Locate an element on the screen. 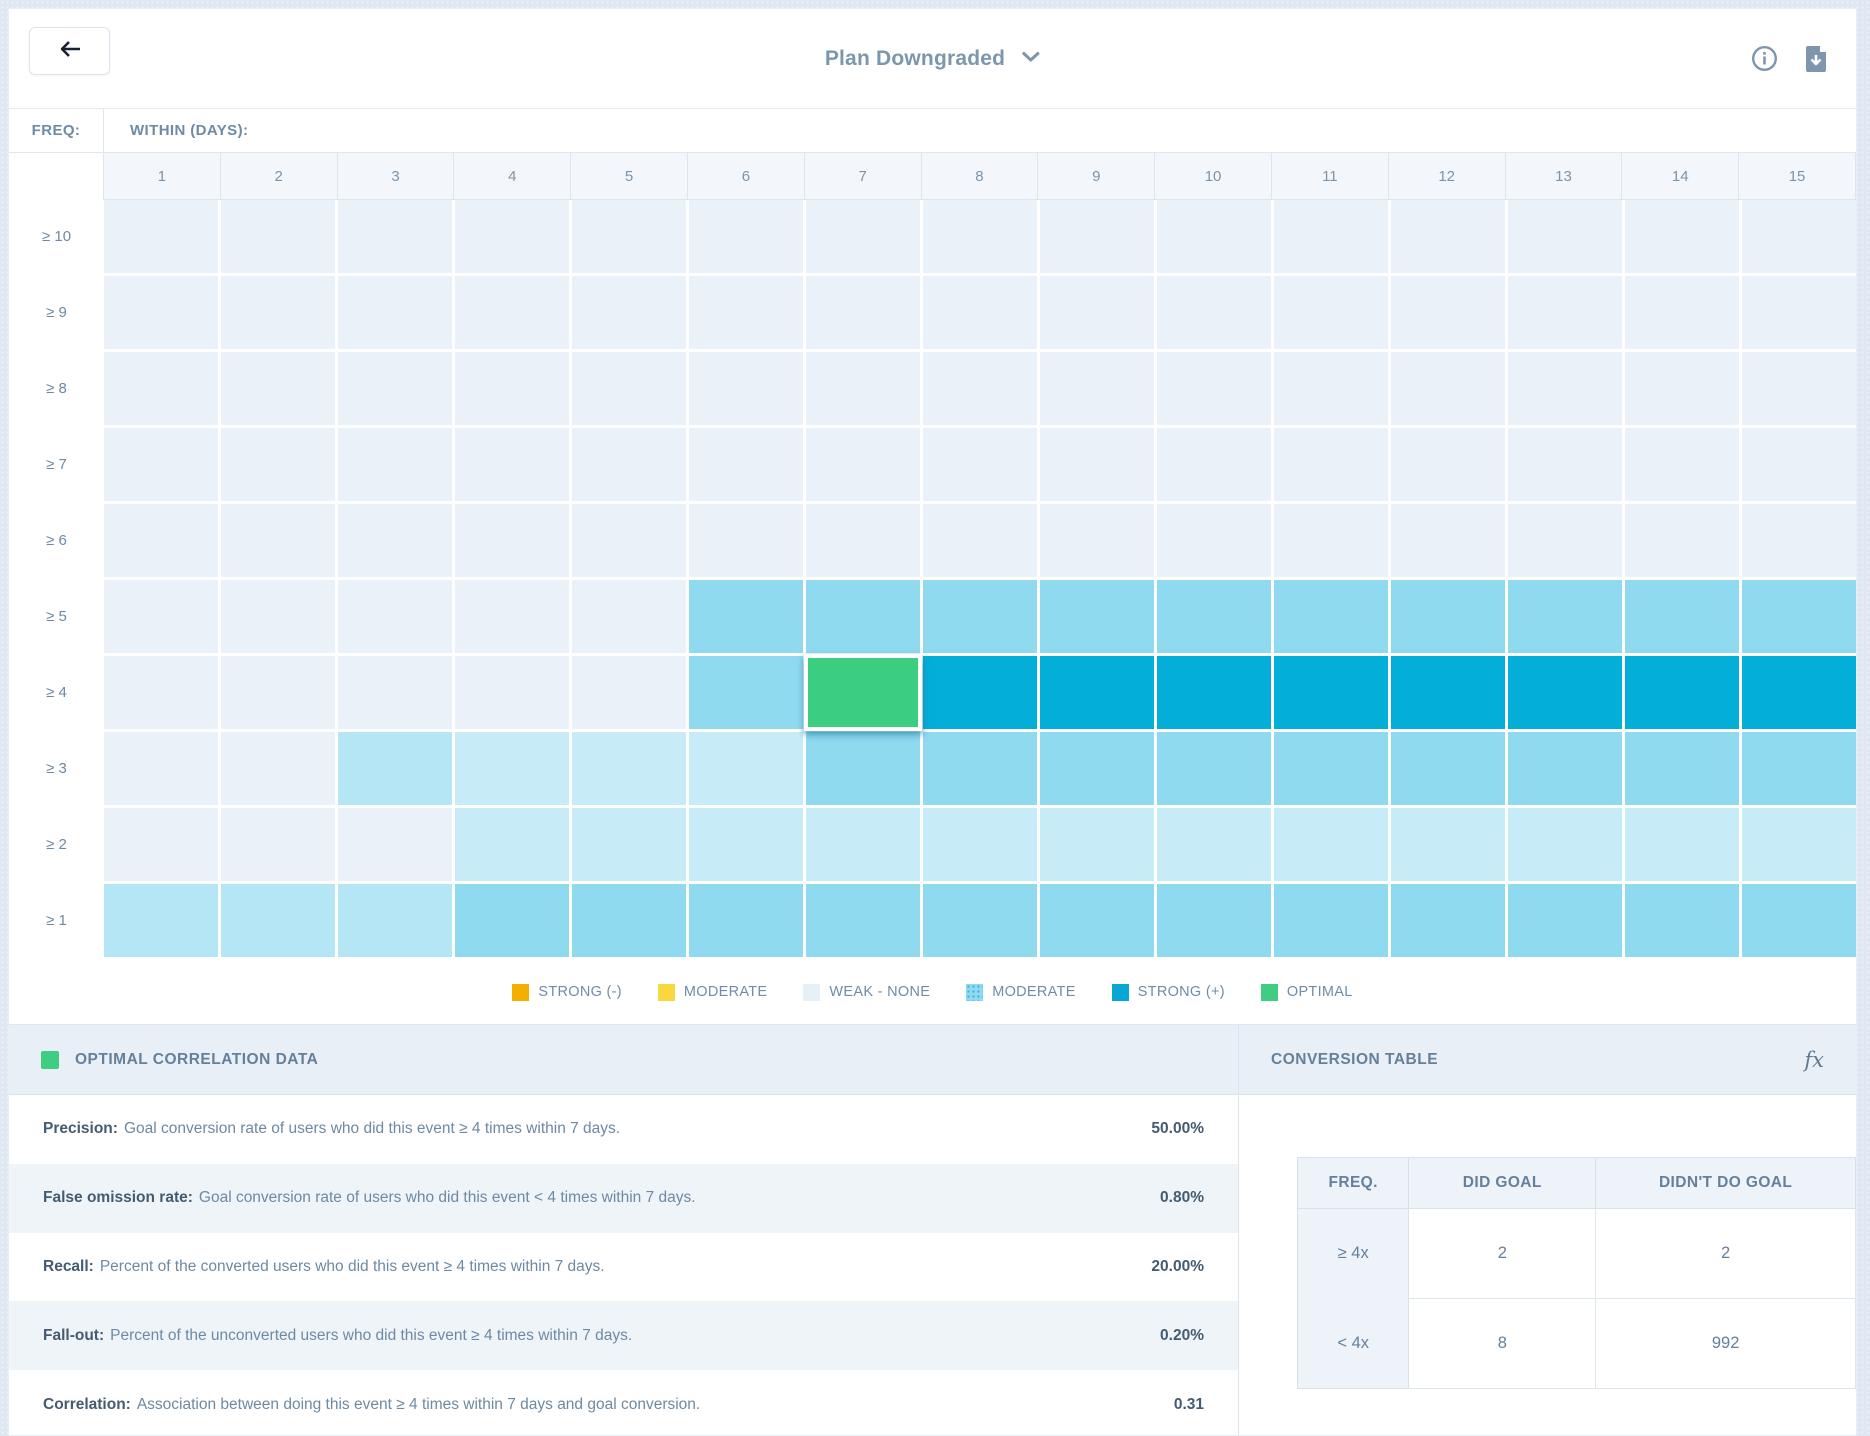 The image size is (1870, 1436). back-button is located at coordinates (69, 51).